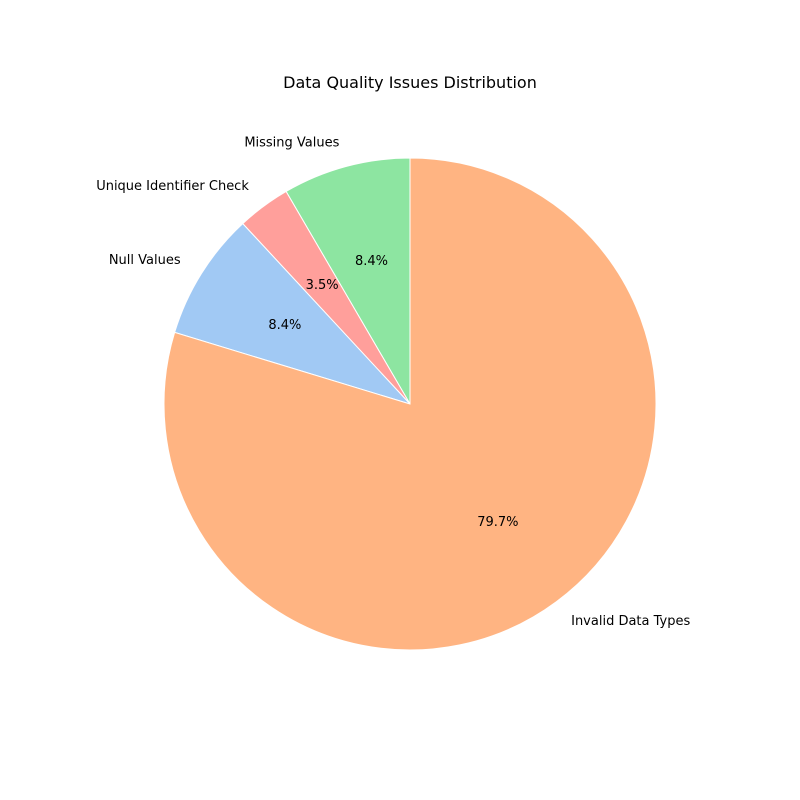  Describe the element at coordinates (322, 285) in the screenshot. I see `slice-percent-unique-identifier-check: 3.5%` at that location.